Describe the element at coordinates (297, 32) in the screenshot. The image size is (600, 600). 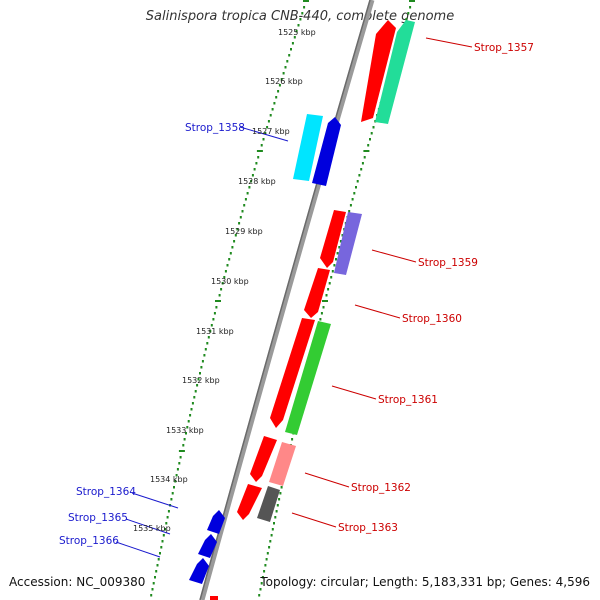
I see `tick-label: 1525 kbp` at that location.